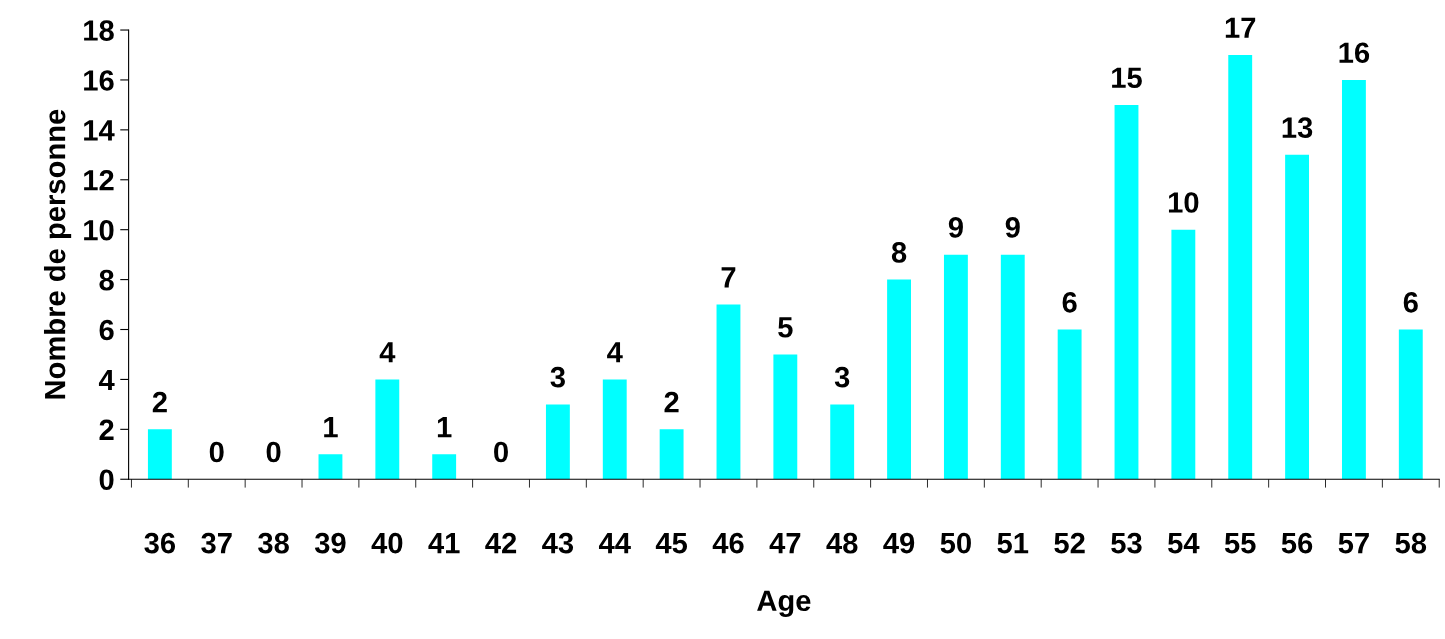 This screenshot has height=639, width=1445. Describe the element at coordinates (57, 254) in the screenshot. I see `y-axis-title: Nombre de personne` at that location.